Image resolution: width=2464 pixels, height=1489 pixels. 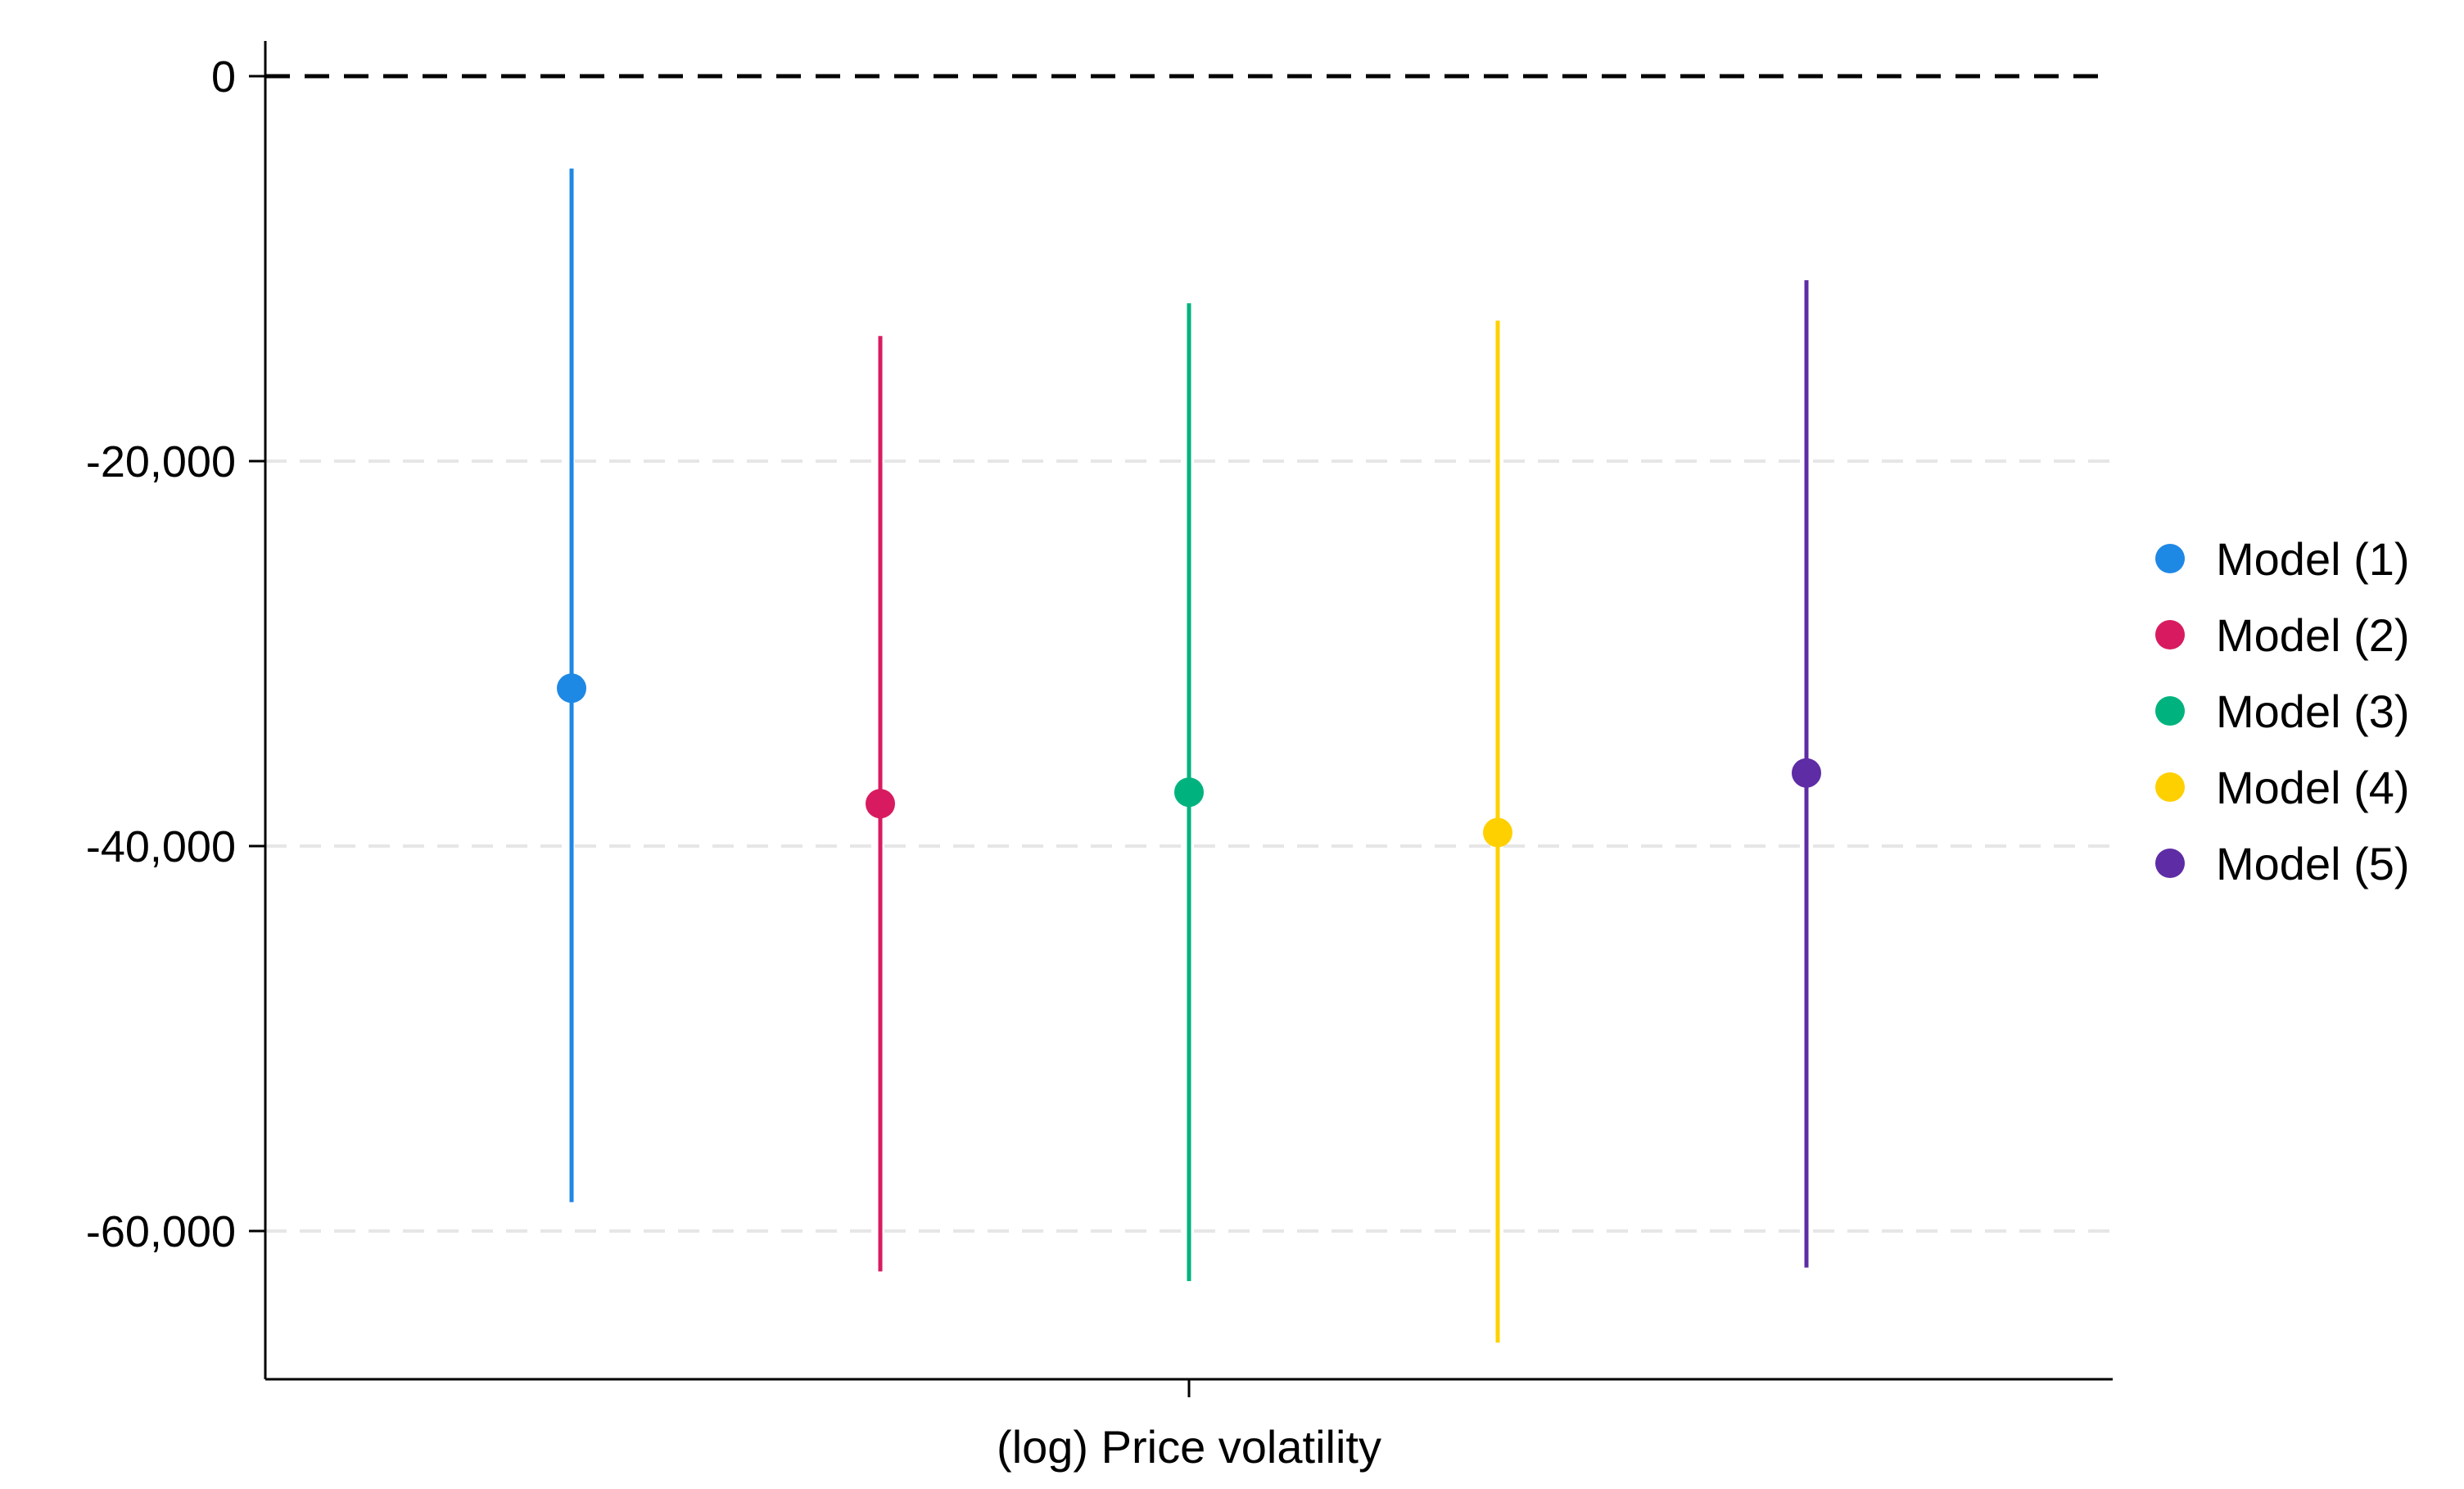 I want to click on legend-label: Model (1), so click(x=2313, y=559).